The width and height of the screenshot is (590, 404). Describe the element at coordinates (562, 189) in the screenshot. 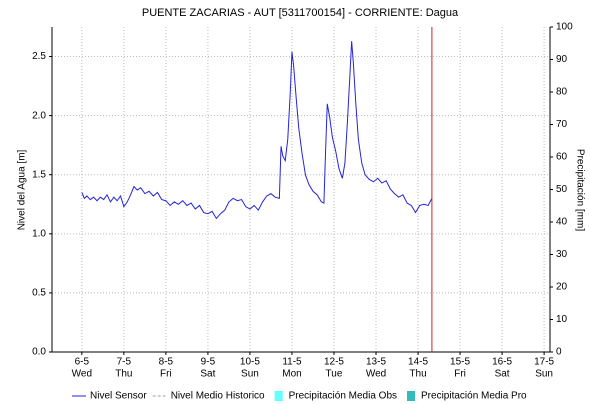

I see `y2-tick-label: 50` at that location.